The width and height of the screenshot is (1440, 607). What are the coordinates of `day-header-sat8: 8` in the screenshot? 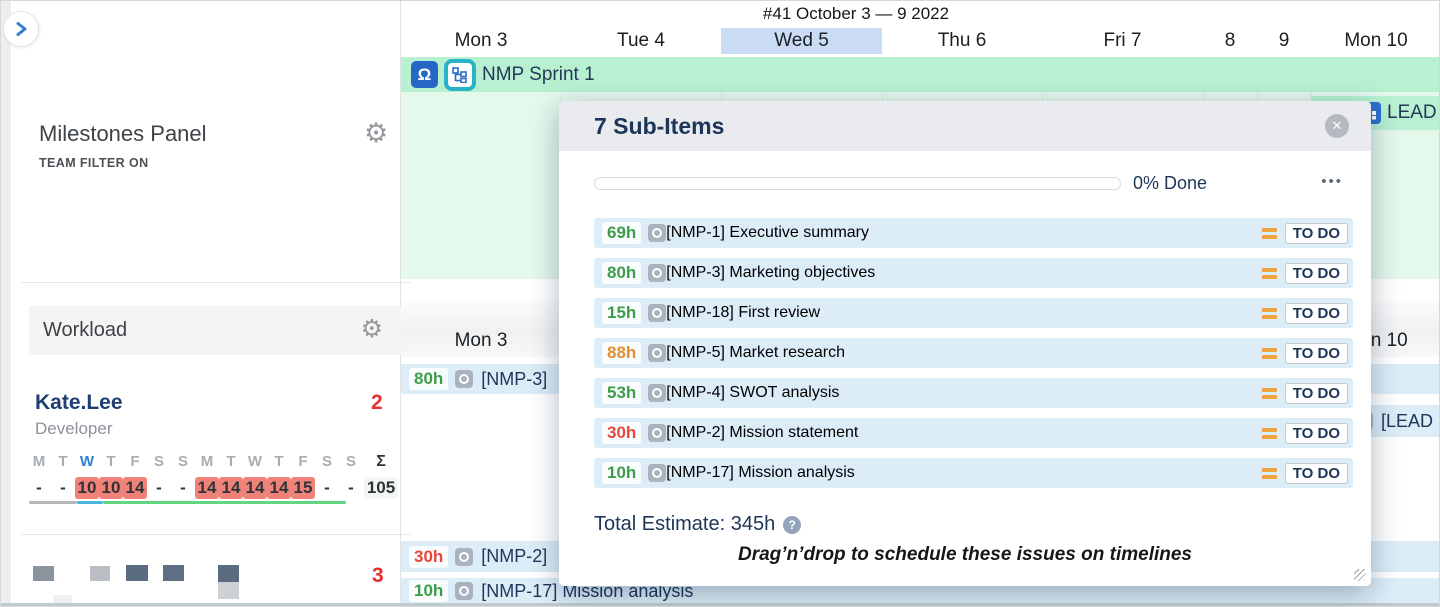 It's located at (1230, 40).